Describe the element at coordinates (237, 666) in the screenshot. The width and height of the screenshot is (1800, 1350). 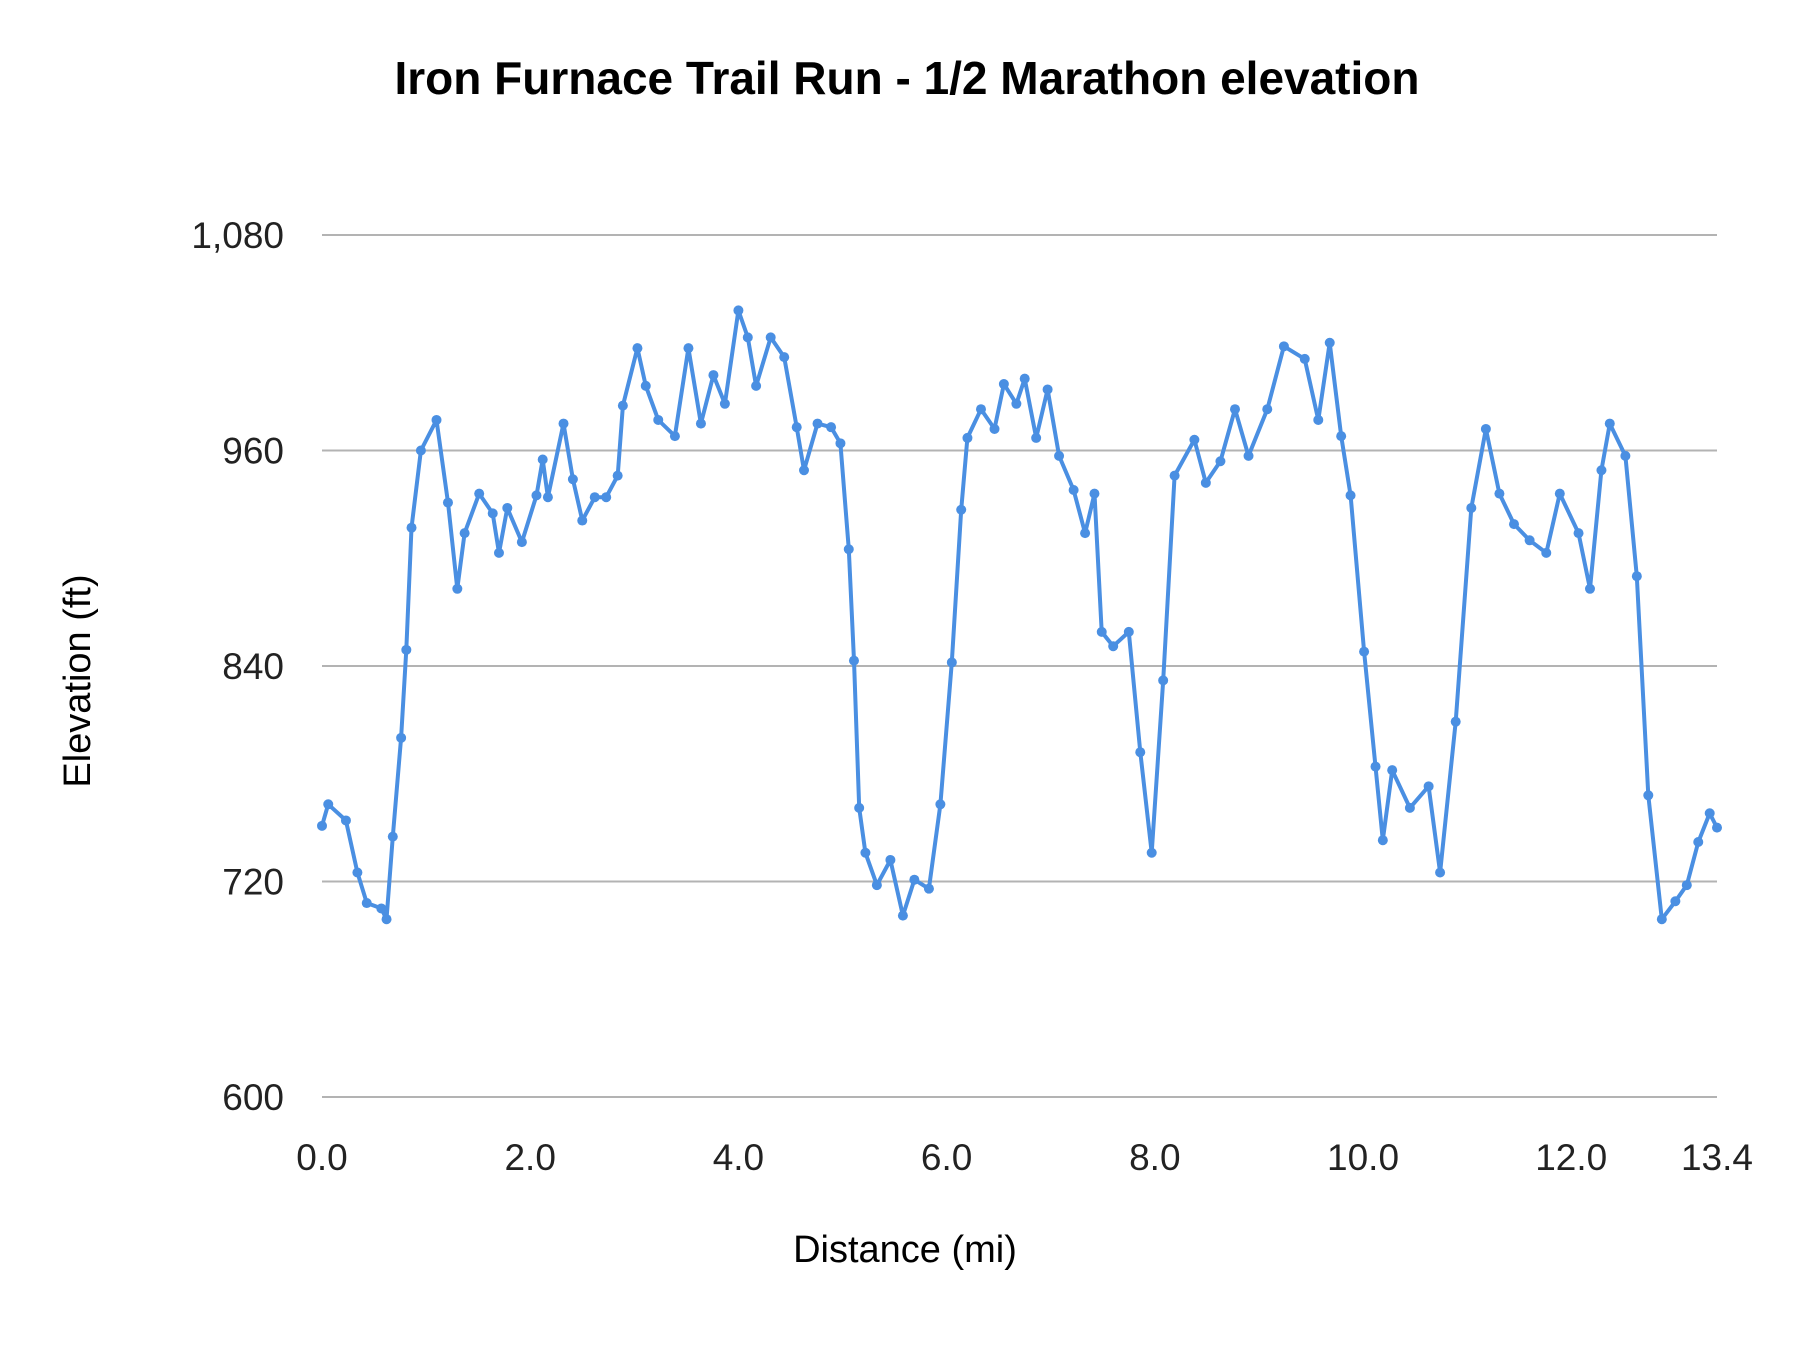
I see `y-tick-labels: 600 720 840 960 1,080` at that location.